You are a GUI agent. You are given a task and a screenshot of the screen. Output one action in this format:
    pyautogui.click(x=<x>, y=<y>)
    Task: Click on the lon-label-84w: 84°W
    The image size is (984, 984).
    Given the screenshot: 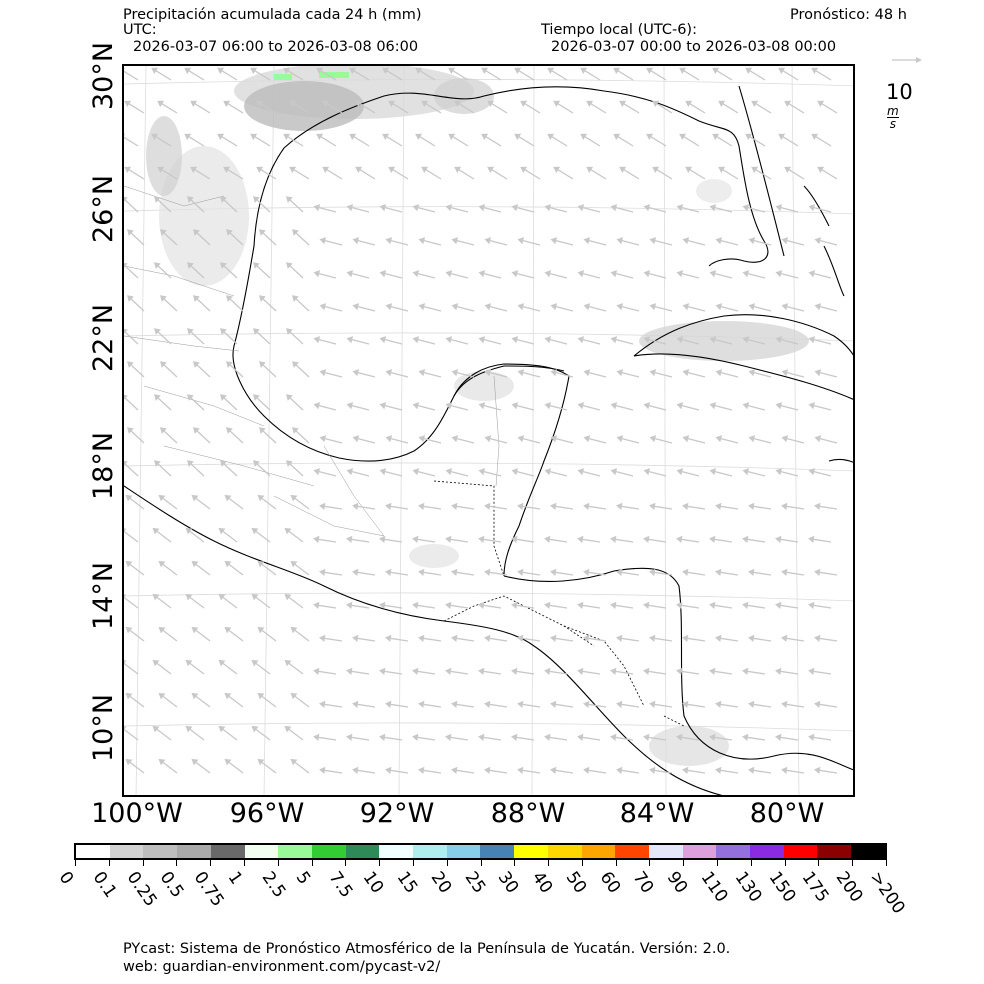 What is the action you would take?
    pyautogui.click(x=657, y=813)
    